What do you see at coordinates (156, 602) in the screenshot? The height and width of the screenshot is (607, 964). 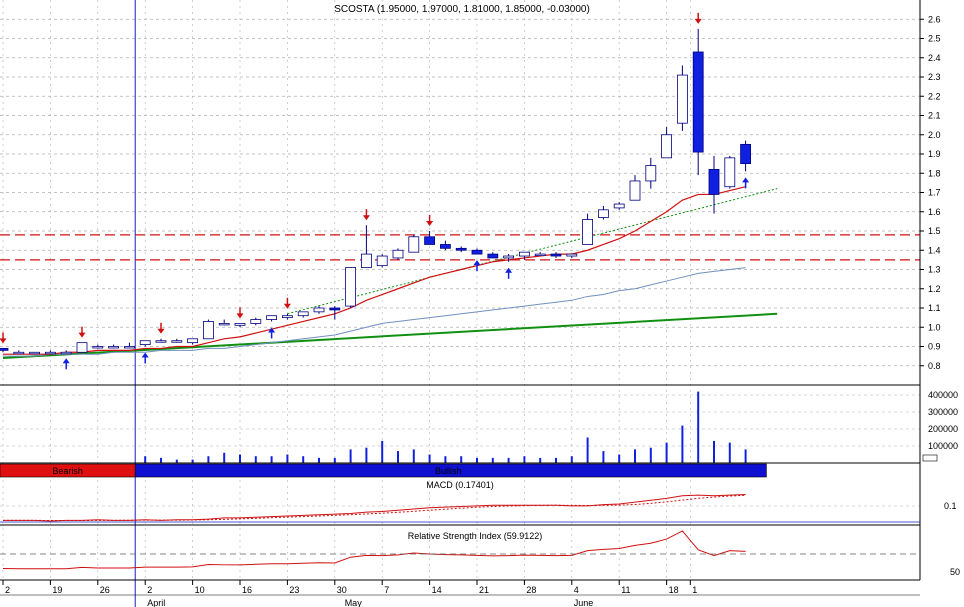 I see `month-label: April` at bounding box center [156, 602].